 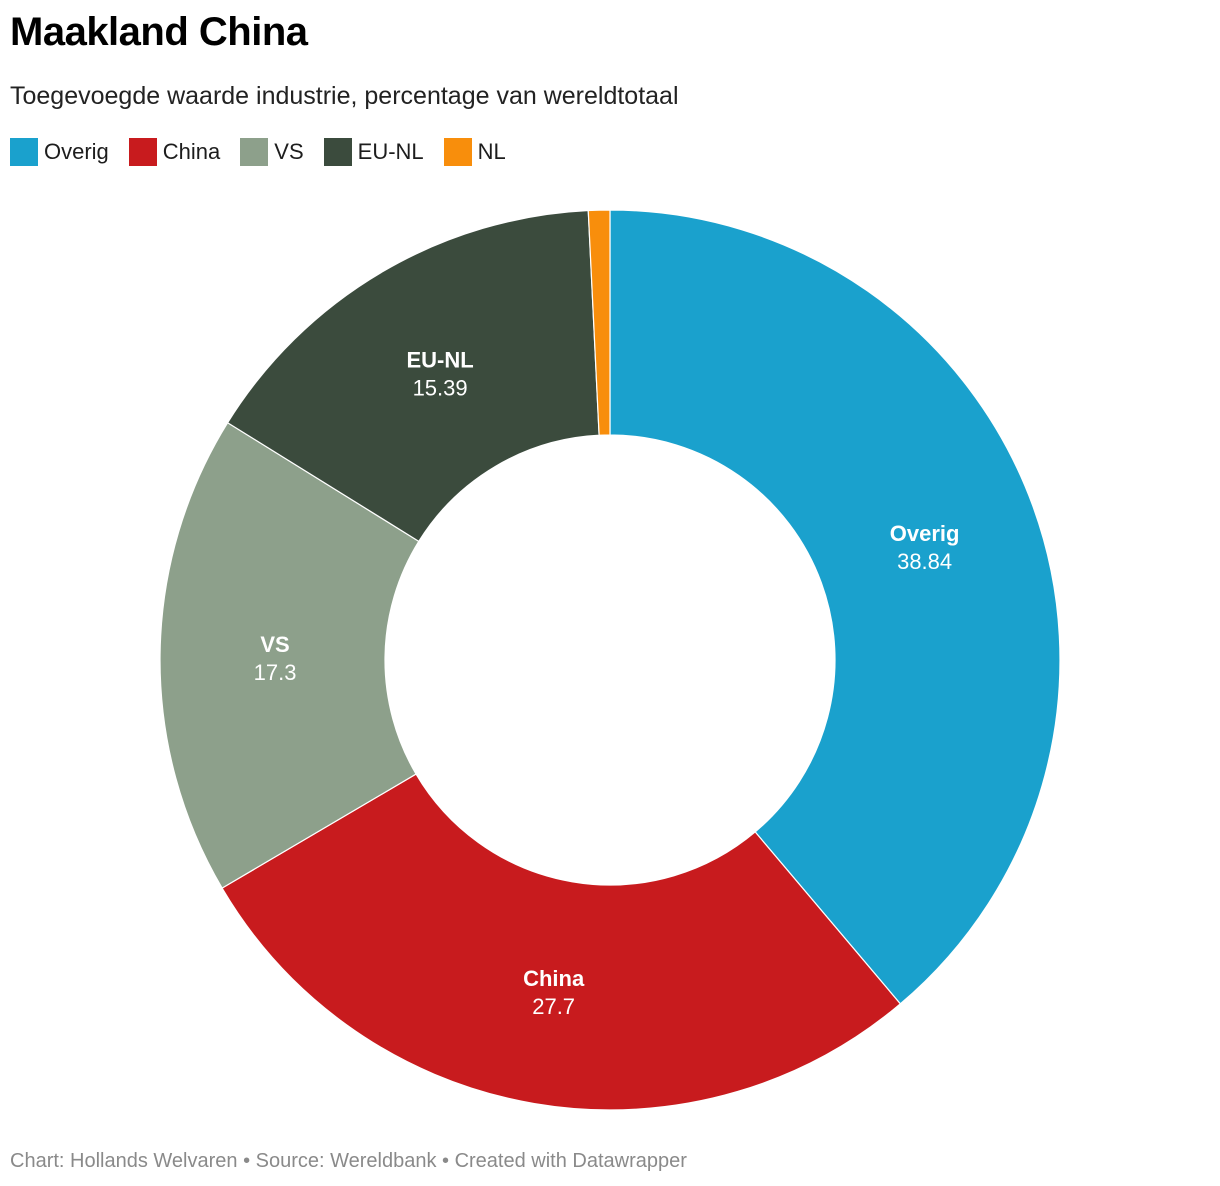 I want to click on slice-eu-nl, so click(x=413, y=376).